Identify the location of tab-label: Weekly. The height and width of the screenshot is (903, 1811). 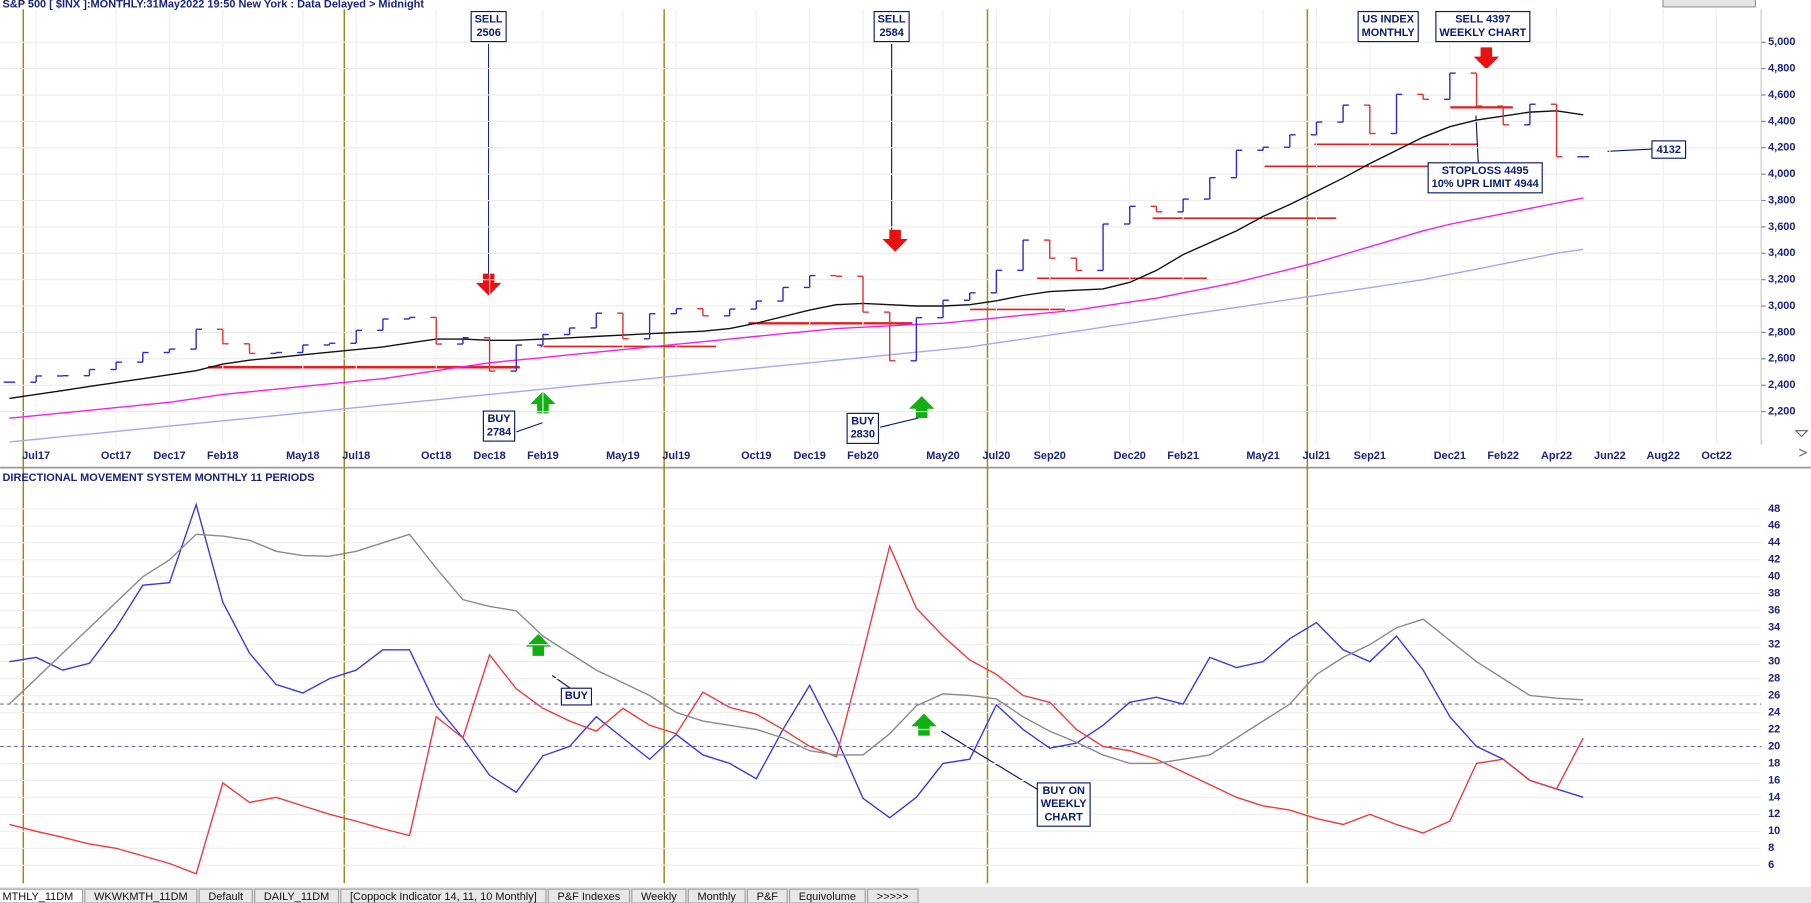
(659, 897).